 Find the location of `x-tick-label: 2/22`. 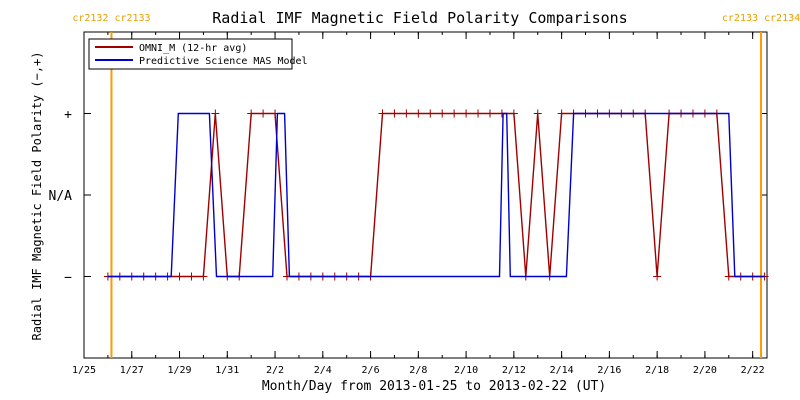

x-tick-label: 2/22 is located at coordinates (753, 370).